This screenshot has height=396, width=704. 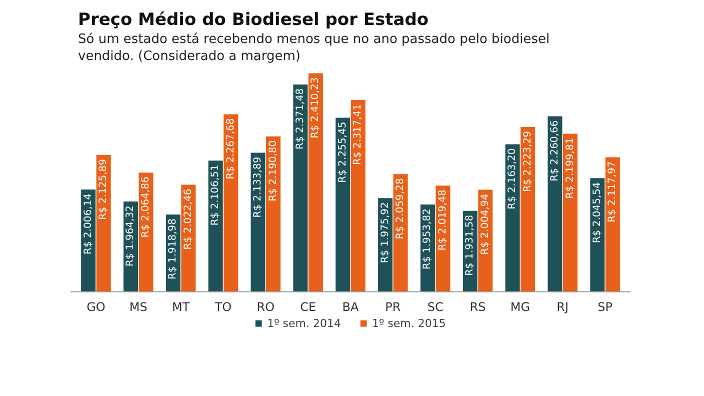 I want to click on data-label: R$ 2.190,80, so click(x=273, y=171).